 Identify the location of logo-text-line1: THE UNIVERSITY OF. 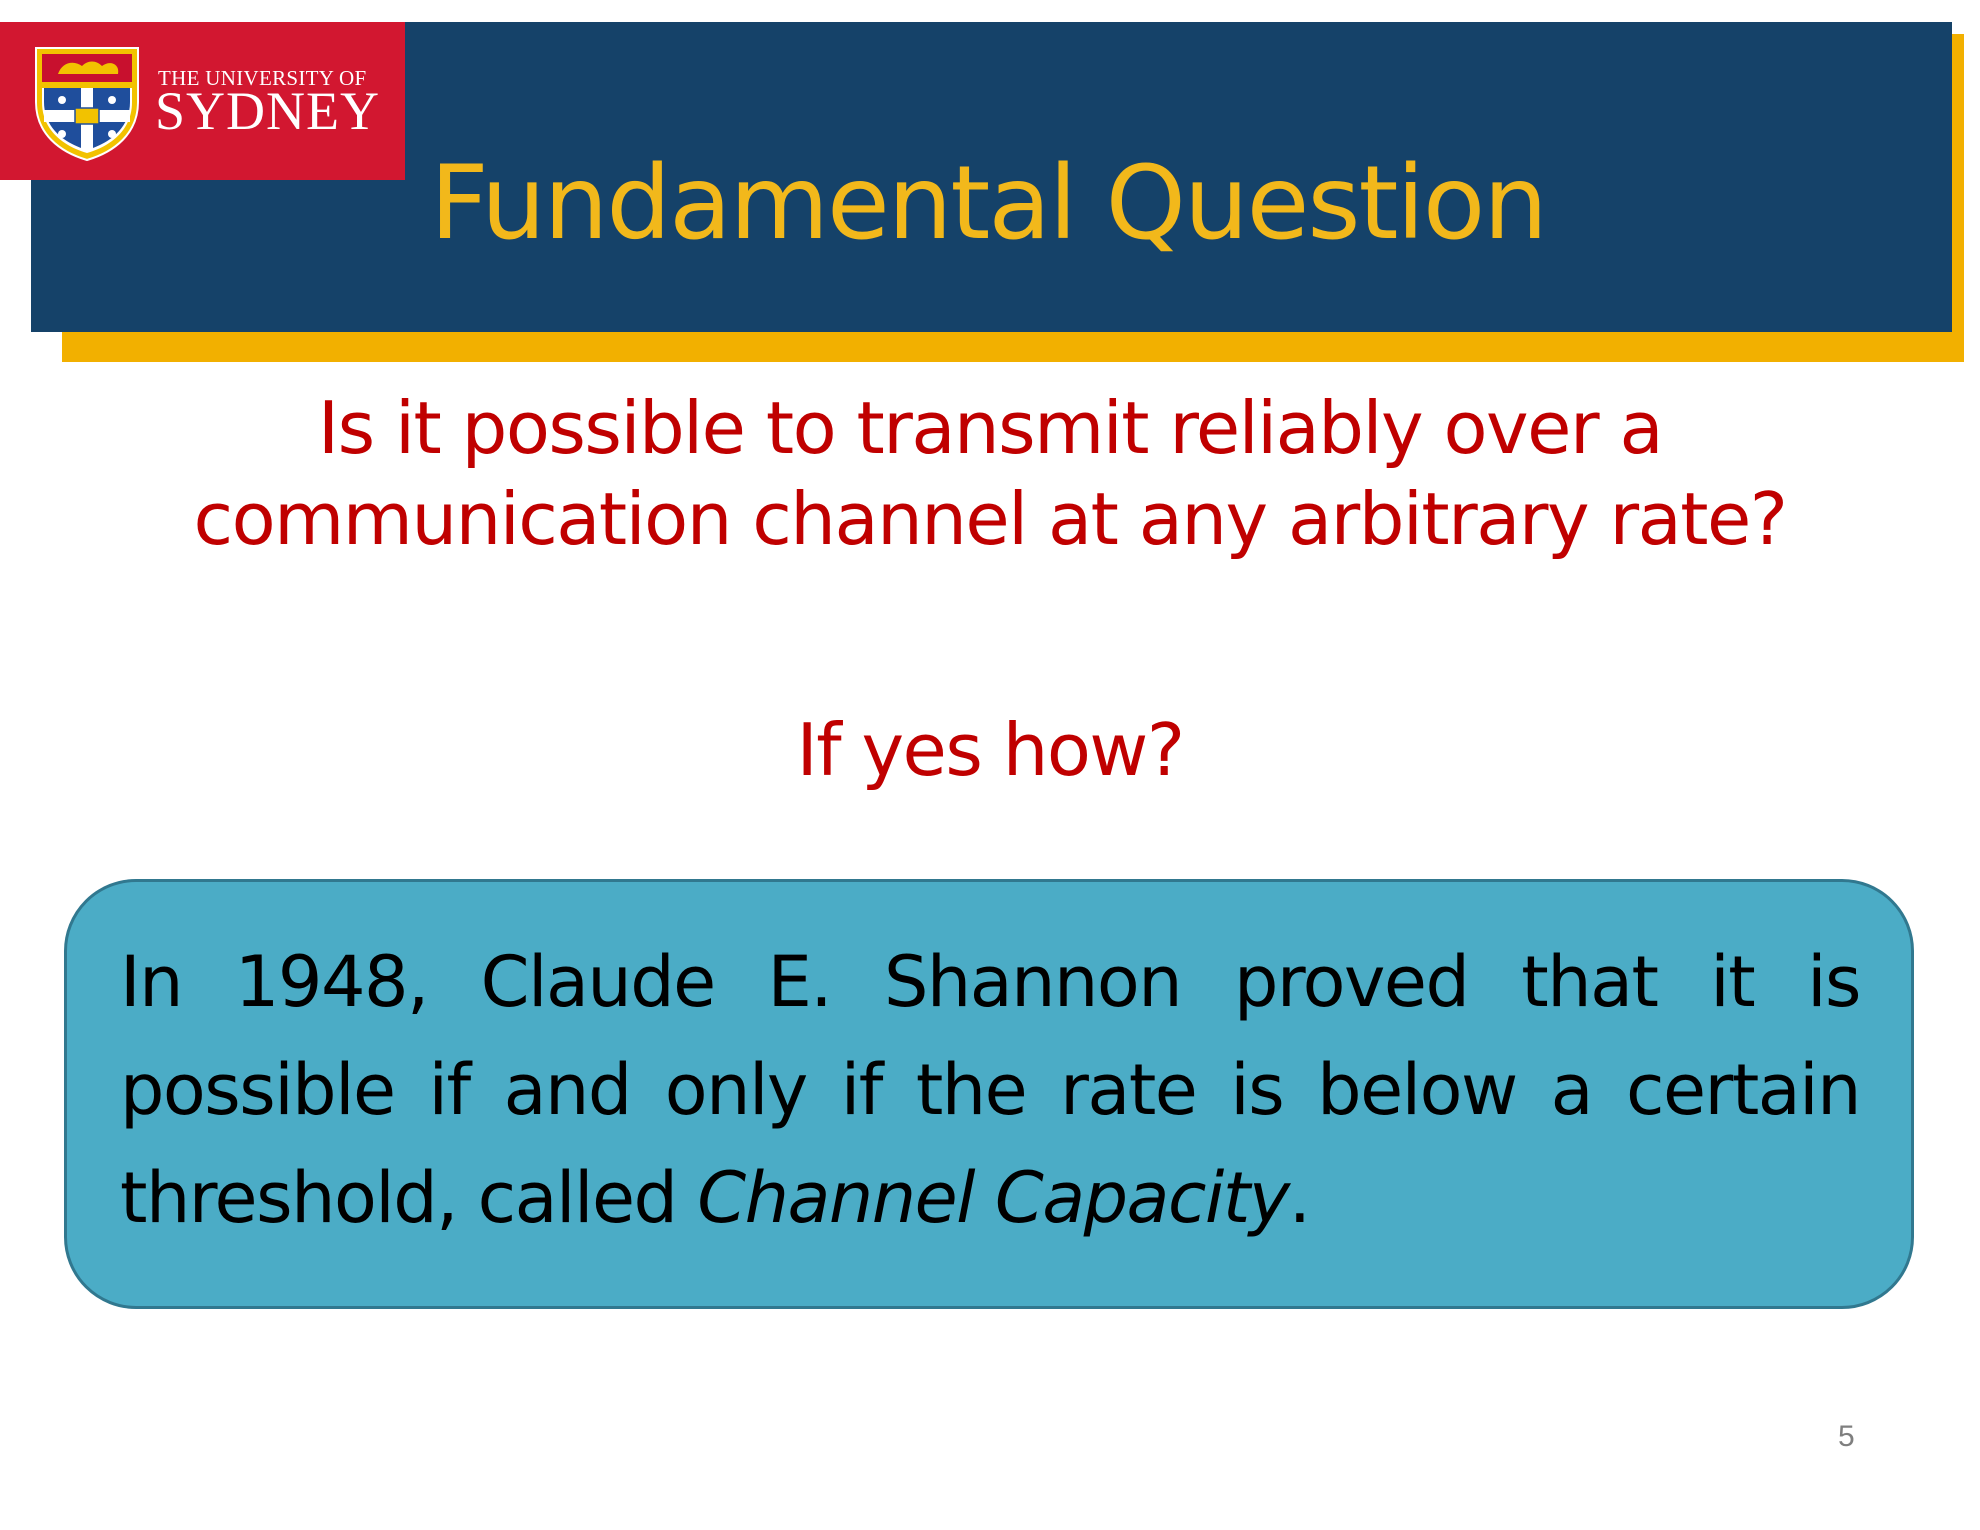
(262, 78).